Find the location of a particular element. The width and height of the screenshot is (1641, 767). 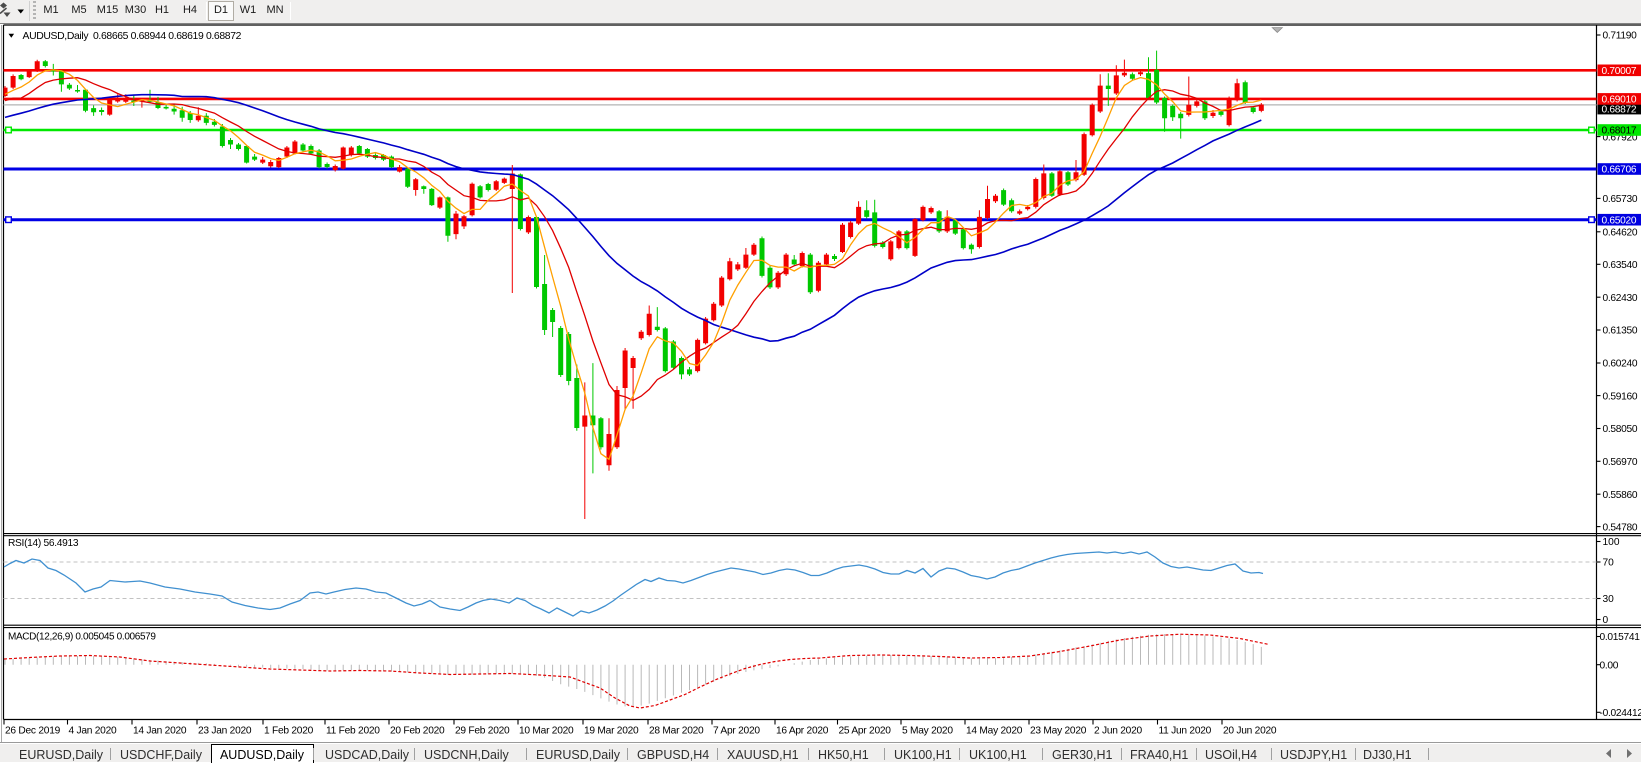

svg-text: 0.71190 is located at coordinates (1620, 36).